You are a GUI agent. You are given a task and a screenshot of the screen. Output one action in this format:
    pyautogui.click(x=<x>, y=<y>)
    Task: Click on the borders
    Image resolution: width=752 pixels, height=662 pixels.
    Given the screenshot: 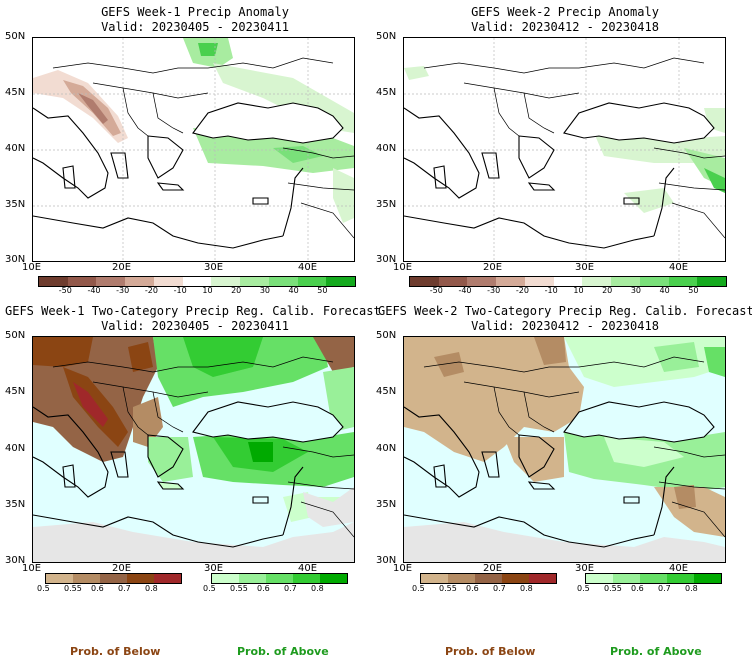 What is the action you would take?
    pyautogui.click(x=203, y=447)
    